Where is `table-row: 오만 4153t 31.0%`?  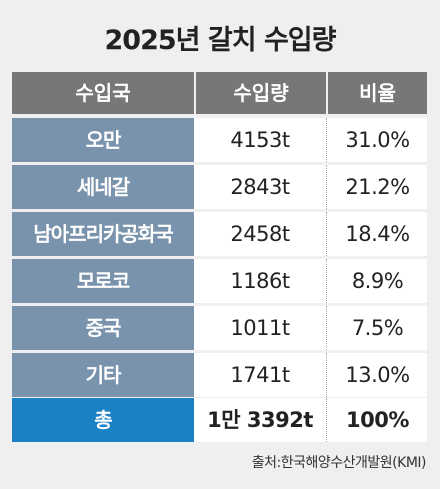 table-row: 오만 4153t 31.0% is located at coordinates (219, 140).